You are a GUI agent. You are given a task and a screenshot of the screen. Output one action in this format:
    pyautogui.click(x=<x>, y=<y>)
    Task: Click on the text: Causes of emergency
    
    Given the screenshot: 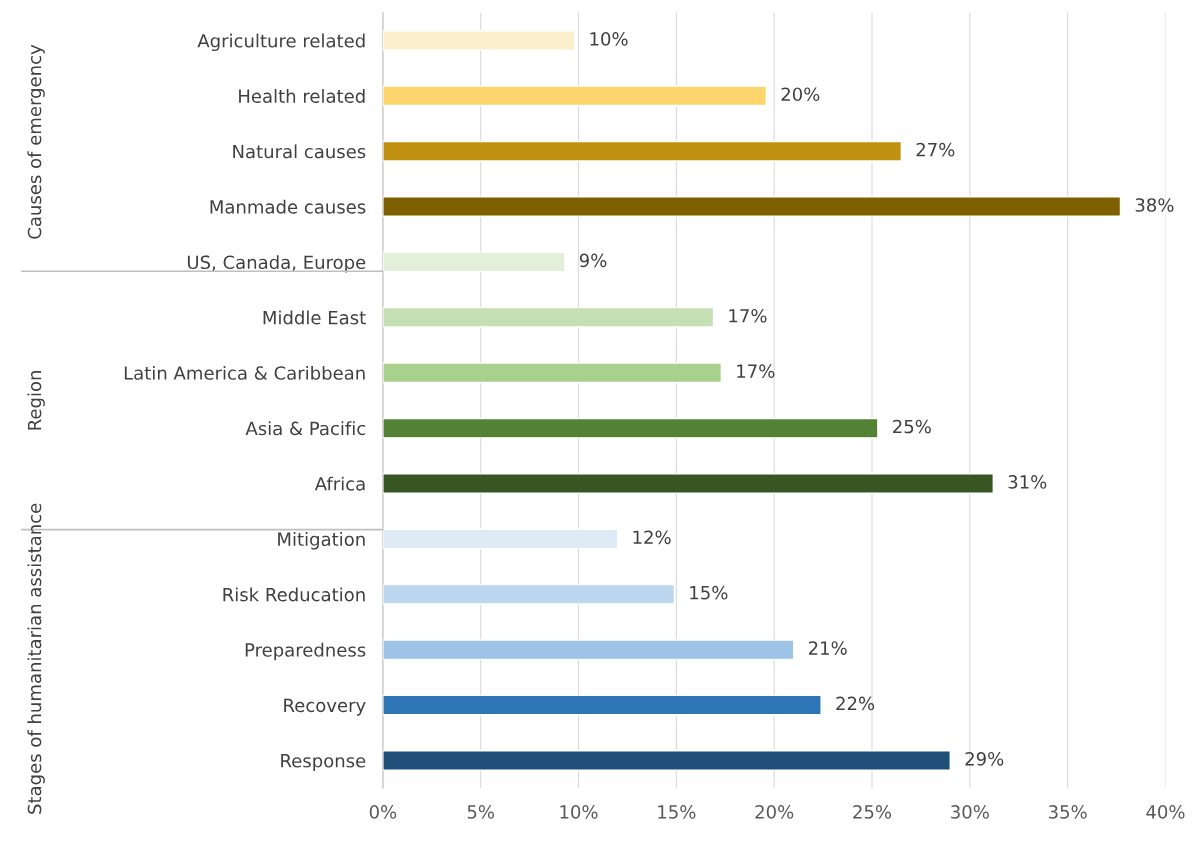 What is the action you would take?
    pyautogui.click(x=36, y=141)
    